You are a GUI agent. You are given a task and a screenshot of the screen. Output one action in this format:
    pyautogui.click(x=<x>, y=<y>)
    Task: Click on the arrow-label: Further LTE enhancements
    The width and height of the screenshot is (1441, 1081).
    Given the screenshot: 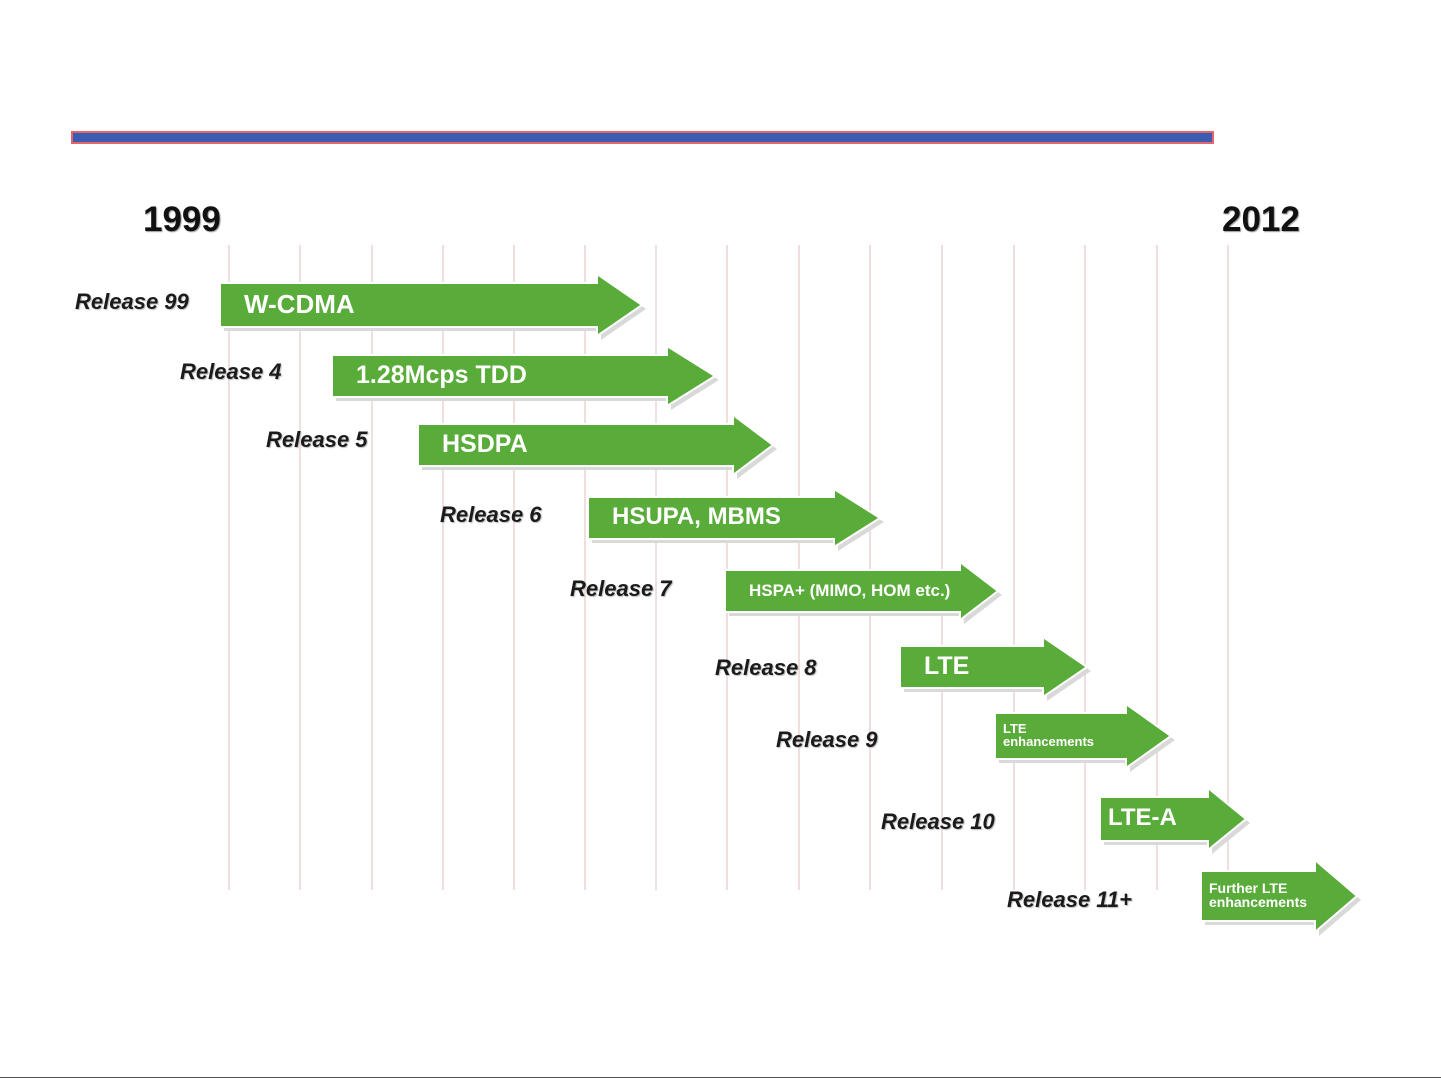 What is the action you would take?
    pyautogui.click(x=1258, y=895)
    